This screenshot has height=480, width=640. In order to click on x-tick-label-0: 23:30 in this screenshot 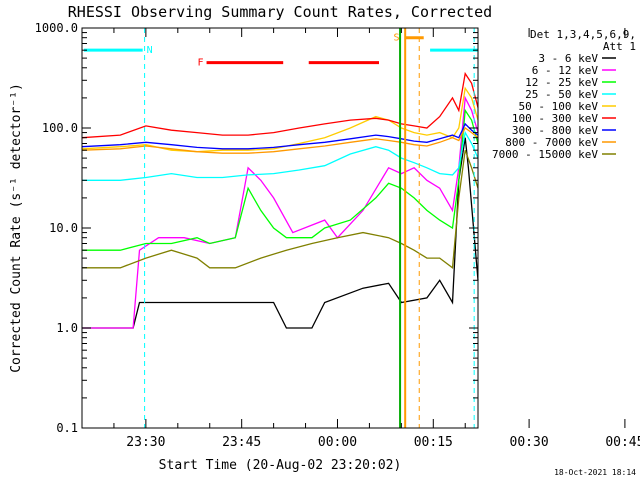, I will do `click(145, 442)`.